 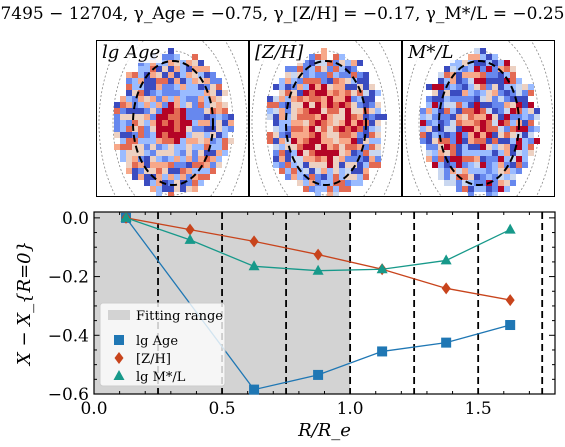 What do you see at coordinates (325, 118) in the screenshot?
I see `map-panel-zh: [Z/H]` at bounding box center [325, 118].